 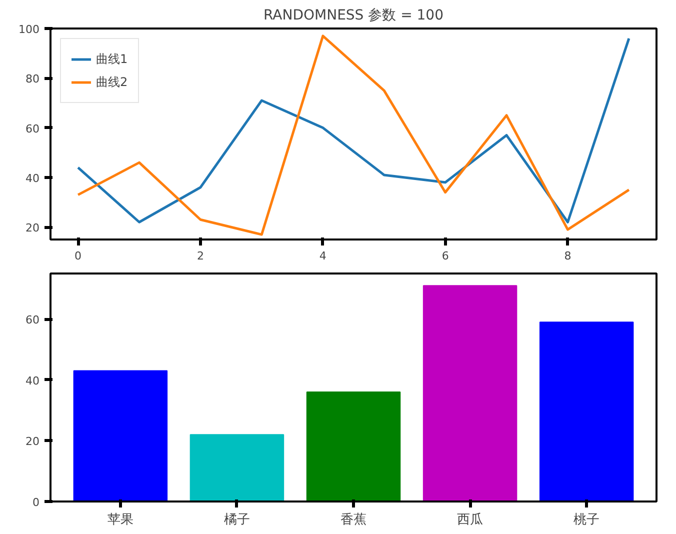 What do you see at coordinates (353, 520) in the screenshot?
I see `x-tick-label: 香蕉` at bounding box center [353, 520].